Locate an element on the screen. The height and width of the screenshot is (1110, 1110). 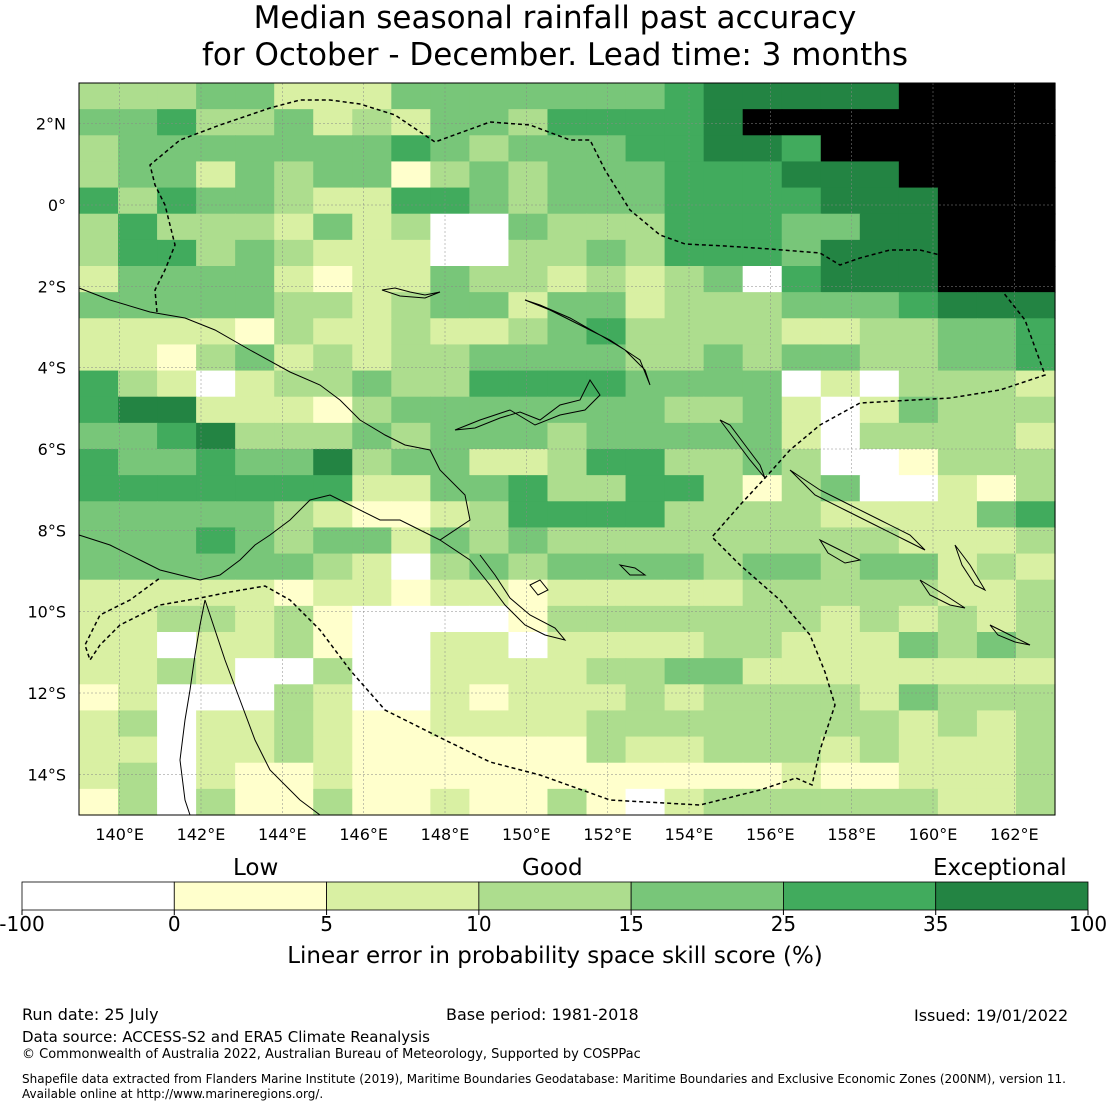
colorbar-segment is located at coordinates (555, 896).